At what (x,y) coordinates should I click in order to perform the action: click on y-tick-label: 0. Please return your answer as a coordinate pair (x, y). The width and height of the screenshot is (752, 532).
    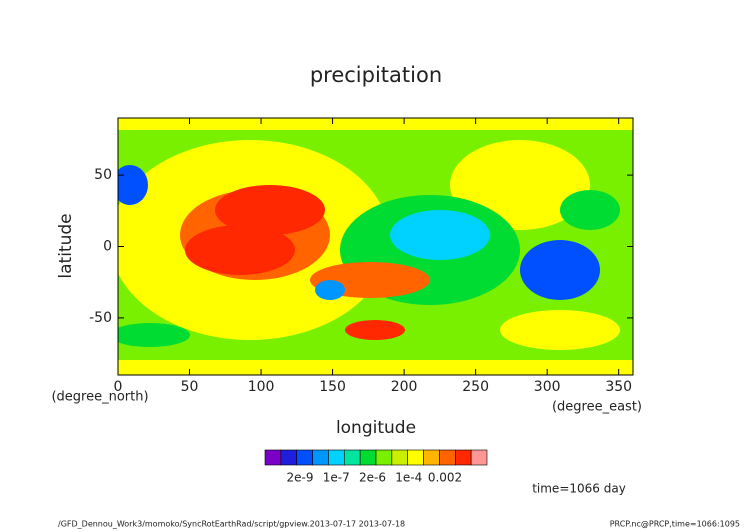
    Looking at the image, I should click on (107, 247).